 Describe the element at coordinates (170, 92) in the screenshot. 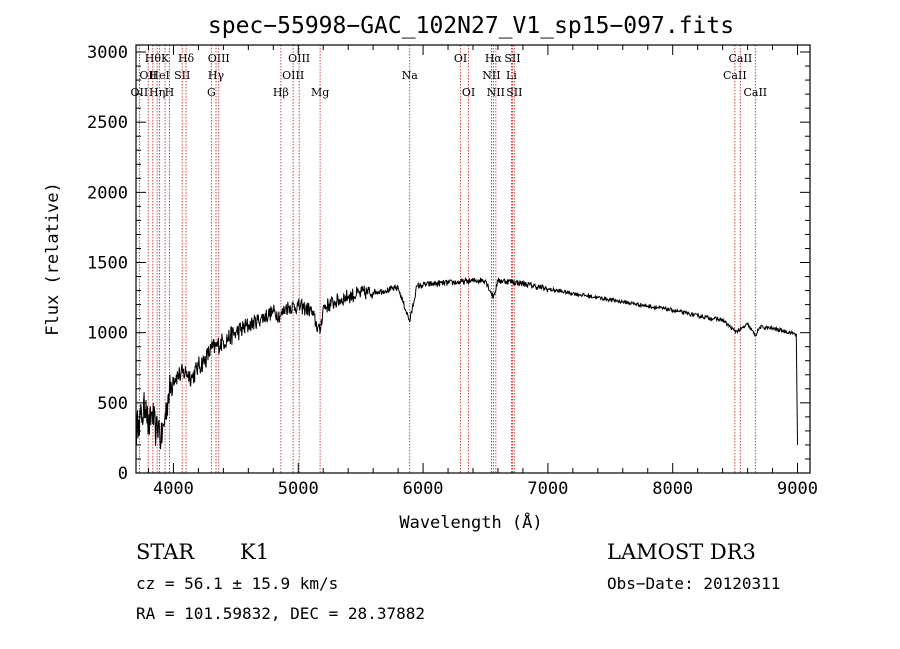

I see `spectral-line-label: H` at that location.